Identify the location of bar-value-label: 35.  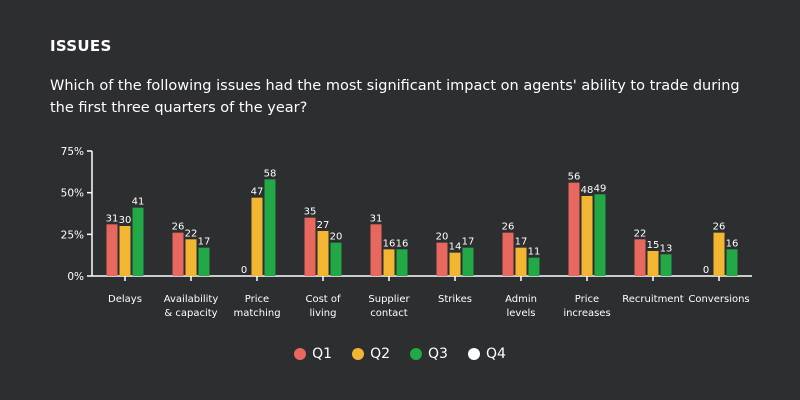
(310, 212).